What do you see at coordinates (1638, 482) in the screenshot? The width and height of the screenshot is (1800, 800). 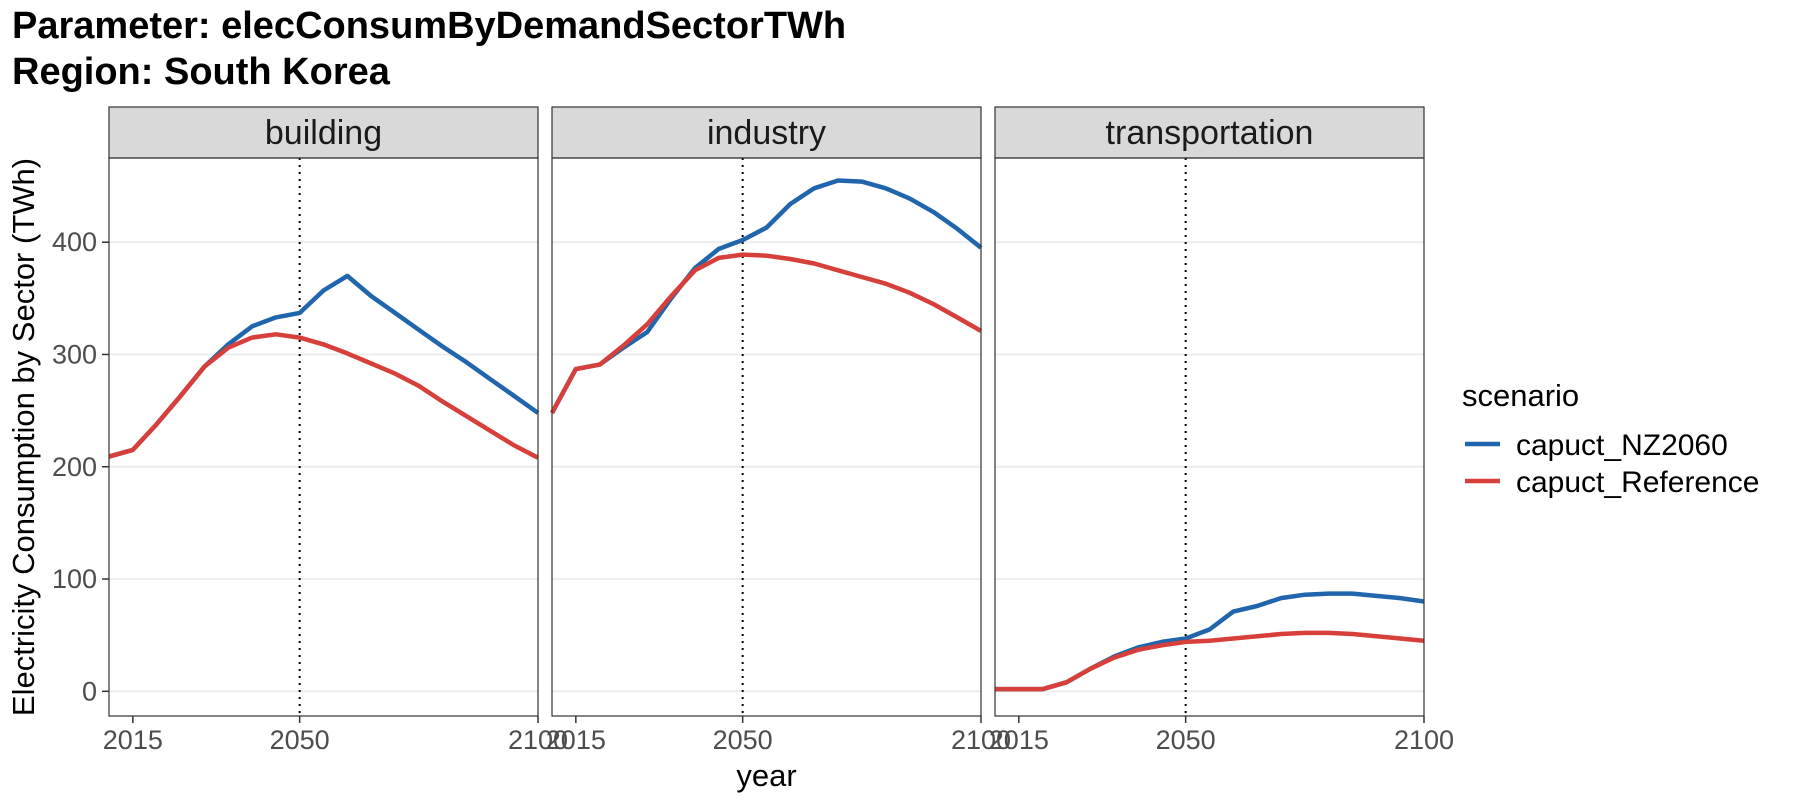 I see `legend-label-capuct_Reference: capuct_Reference` at bounding box center [1638, 482].